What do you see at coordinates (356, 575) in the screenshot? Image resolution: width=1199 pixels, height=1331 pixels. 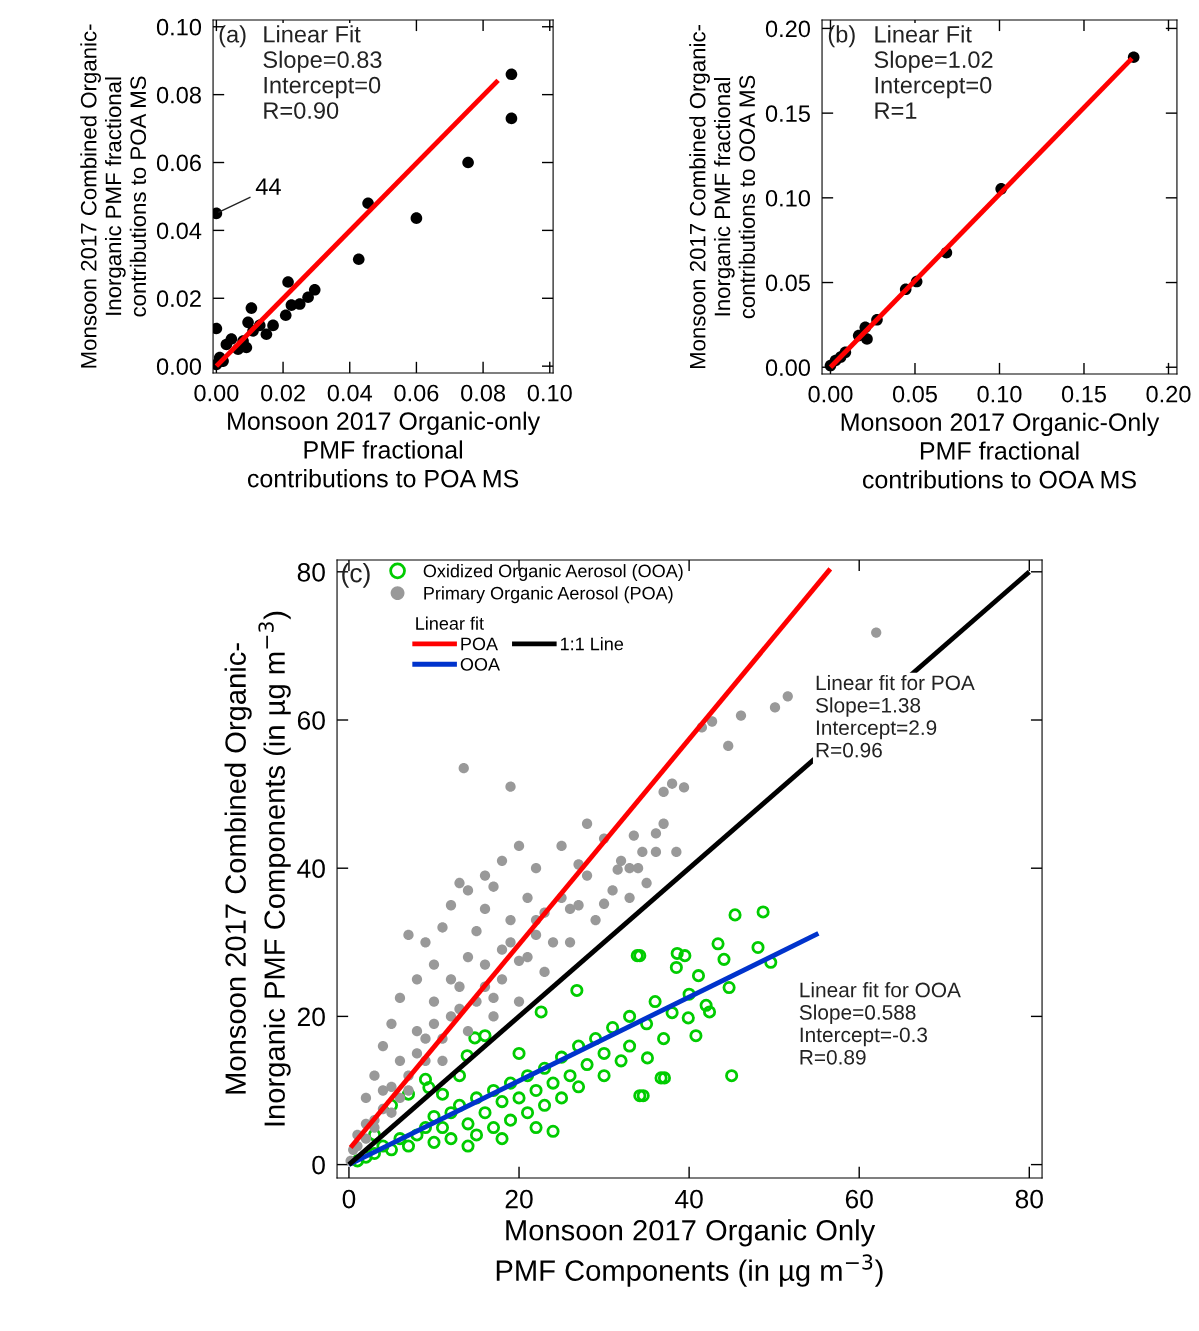 I see `annotation: (c)` at bounding box center [356, 575].